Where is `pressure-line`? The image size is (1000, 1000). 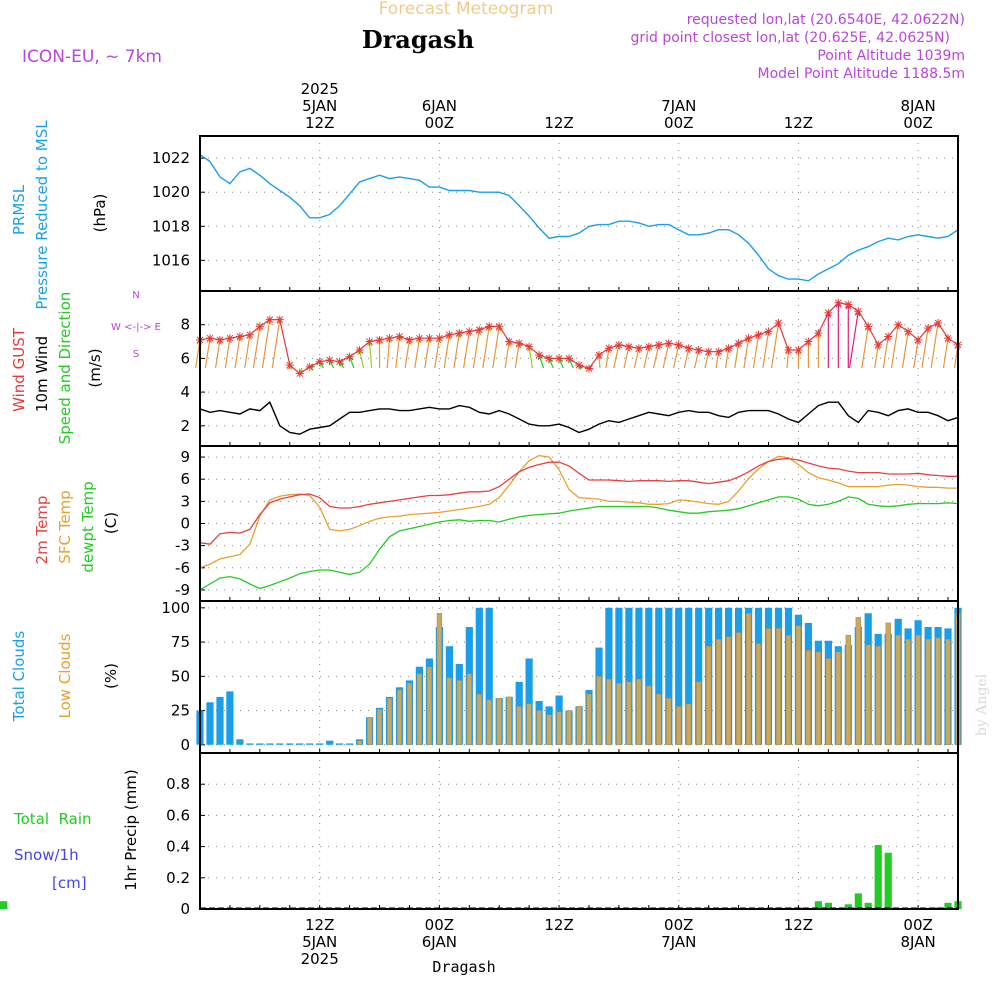 pressure-line is located at coordinates (579, 218).